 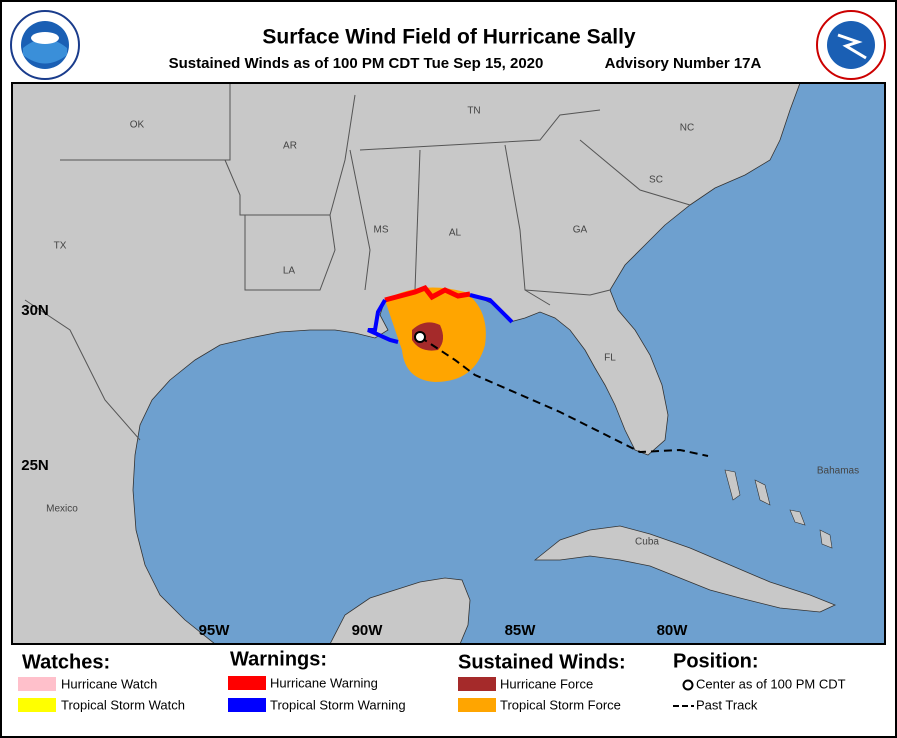 What do you see at coordinates (656, 180) in the screenshot?
I see `region-label: SC` at bounding box center [656, 180].